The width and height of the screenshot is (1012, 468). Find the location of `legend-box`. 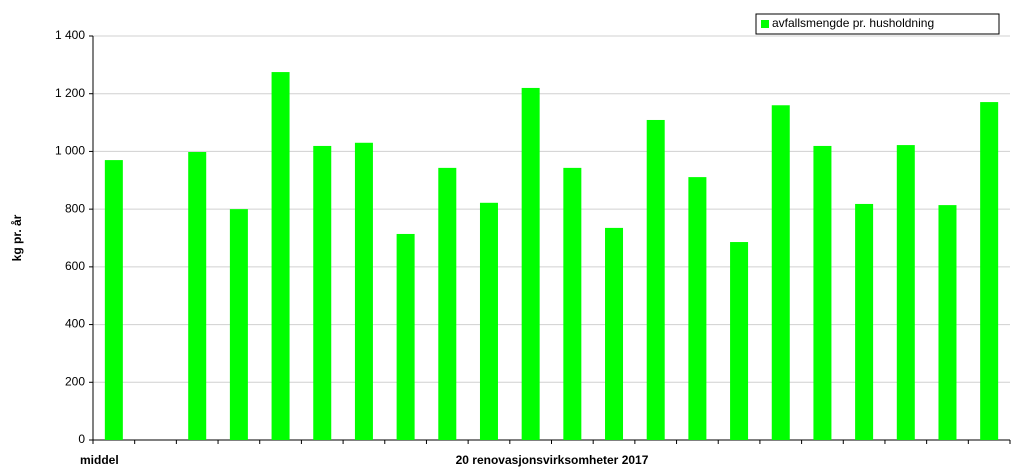

legend-box is located at coordinates (877, 24).